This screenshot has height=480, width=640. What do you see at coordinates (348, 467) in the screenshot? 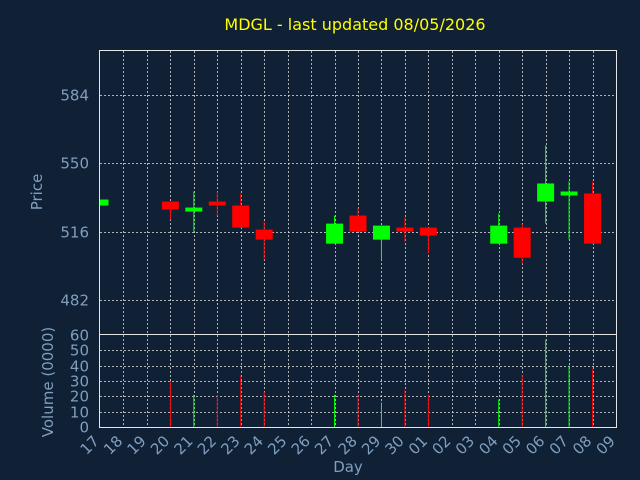
I see `x-axis-label: Day` at bounding box center [348, 467].